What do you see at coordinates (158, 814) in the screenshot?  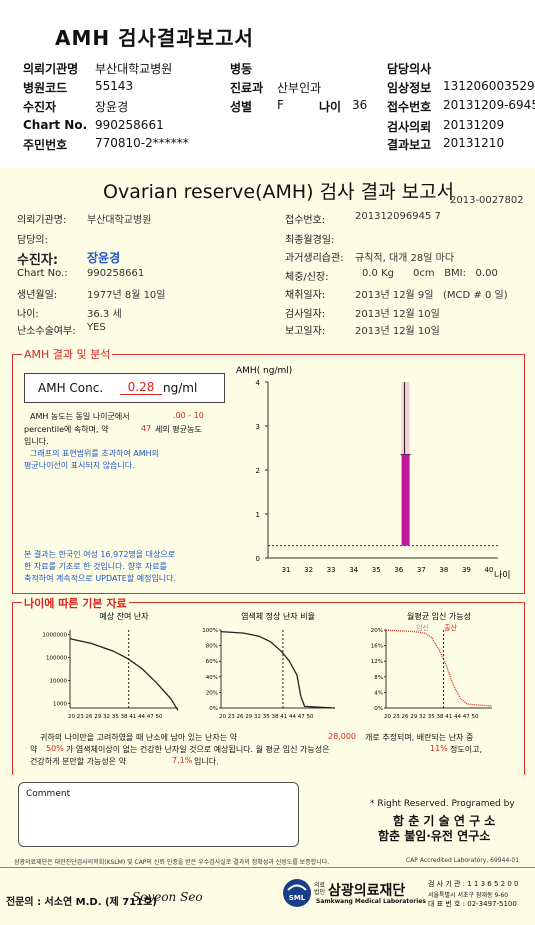 I see `comment-box` at bounding box center [158, 814].